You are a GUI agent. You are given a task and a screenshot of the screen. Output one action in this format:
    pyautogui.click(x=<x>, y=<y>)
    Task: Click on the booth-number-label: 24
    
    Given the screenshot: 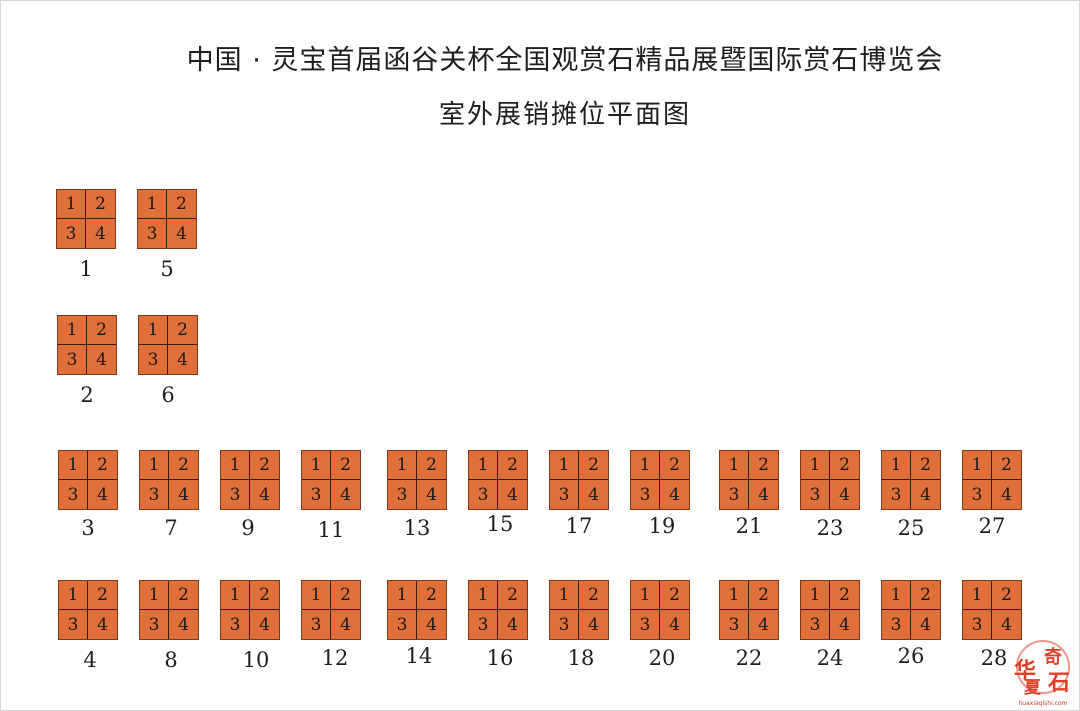 What is the action you would take?
    pyautogui.click(x=830, y=658)
    